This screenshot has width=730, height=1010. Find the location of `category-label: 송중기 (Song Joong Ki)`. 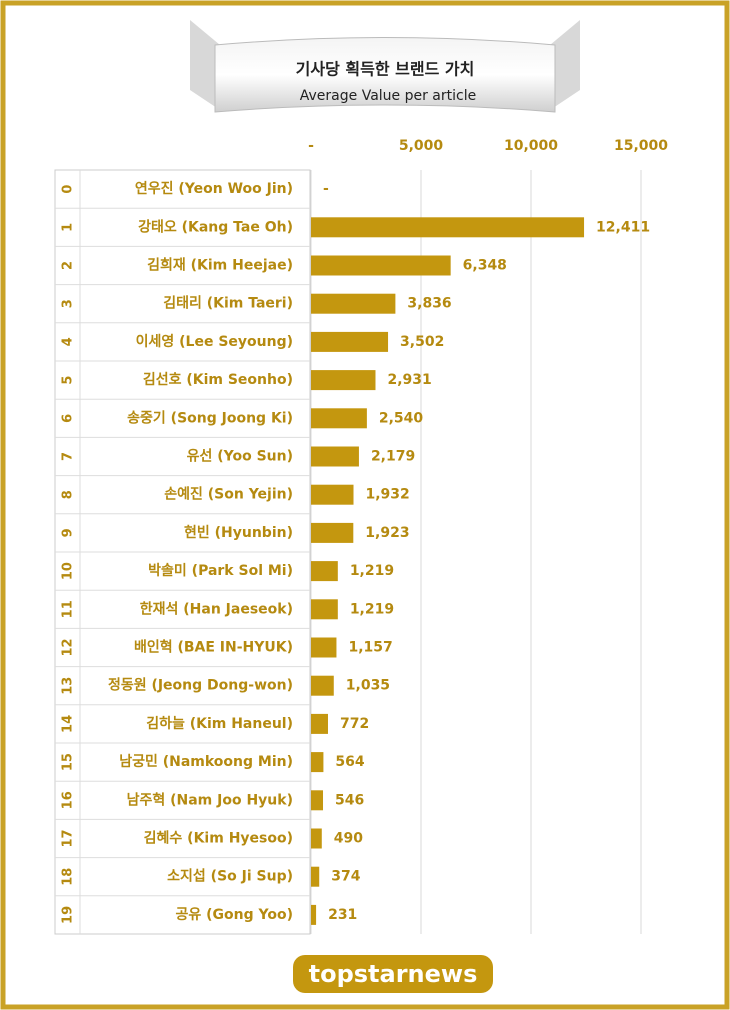

category-label: 송중기 (Song Joong Ki) is located at coordinates (210, 418).